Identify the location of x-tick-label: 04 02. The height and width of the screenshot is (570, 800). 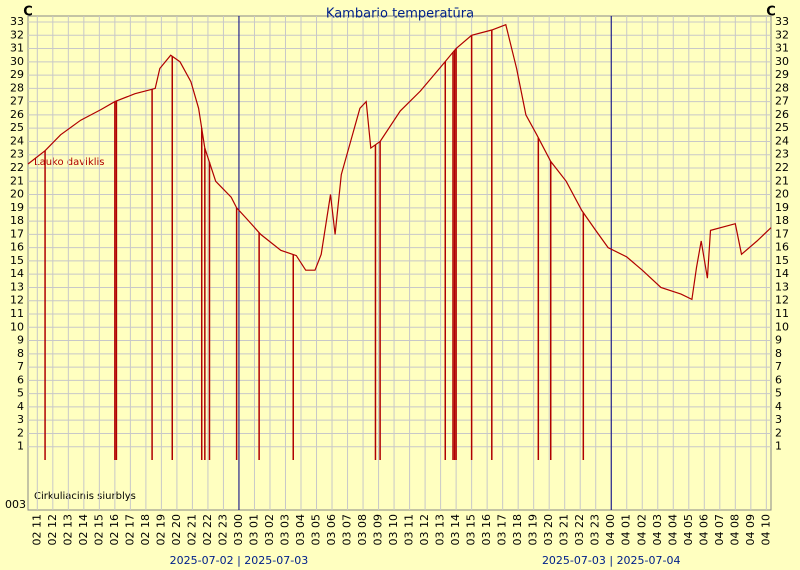
(641, 530).